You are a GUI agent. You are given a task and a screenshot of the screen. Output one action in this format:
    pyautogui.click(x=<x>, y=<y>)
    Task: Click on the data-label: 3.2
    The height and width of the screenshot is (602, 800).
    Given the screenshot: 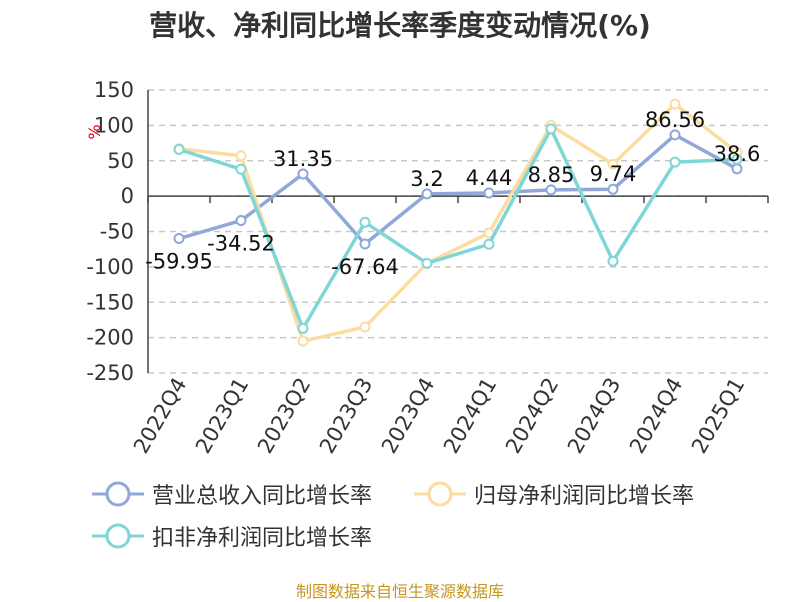 What is the action you would take?
    pyautogui.click(x=426, y=179)
    